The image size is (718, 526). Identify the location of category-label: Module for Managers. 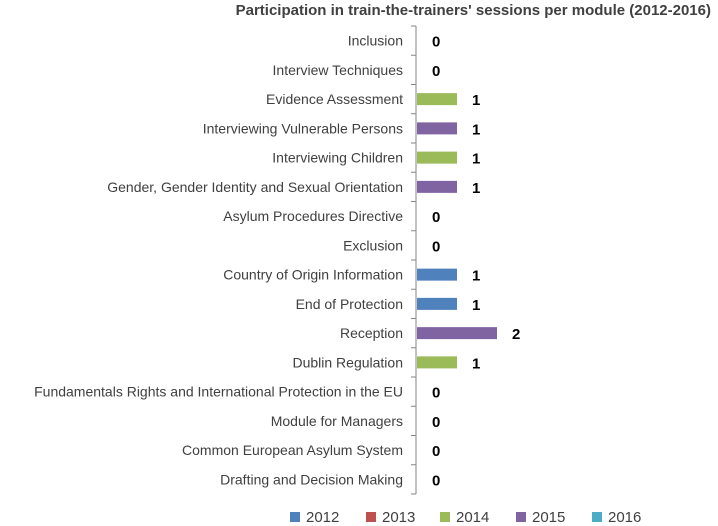
(337, 421).